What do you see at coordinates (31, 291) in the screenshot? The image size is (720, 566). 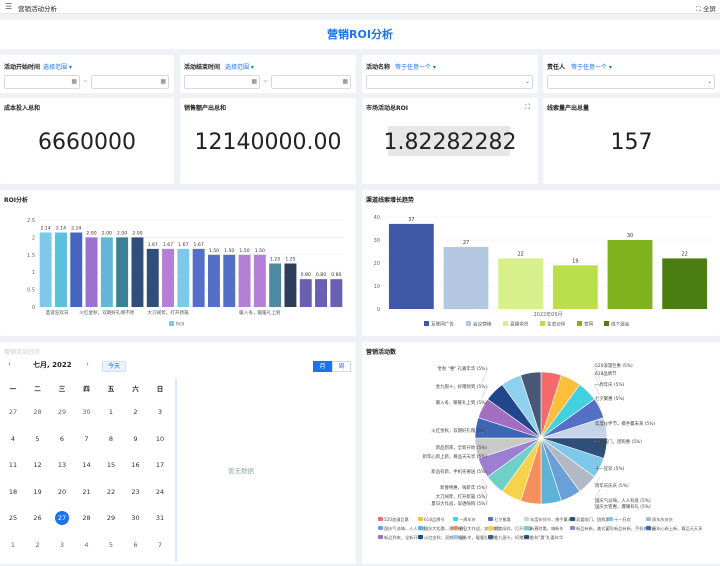 I see `y-tick-label: 0.5` at bounding box center [31, 291].